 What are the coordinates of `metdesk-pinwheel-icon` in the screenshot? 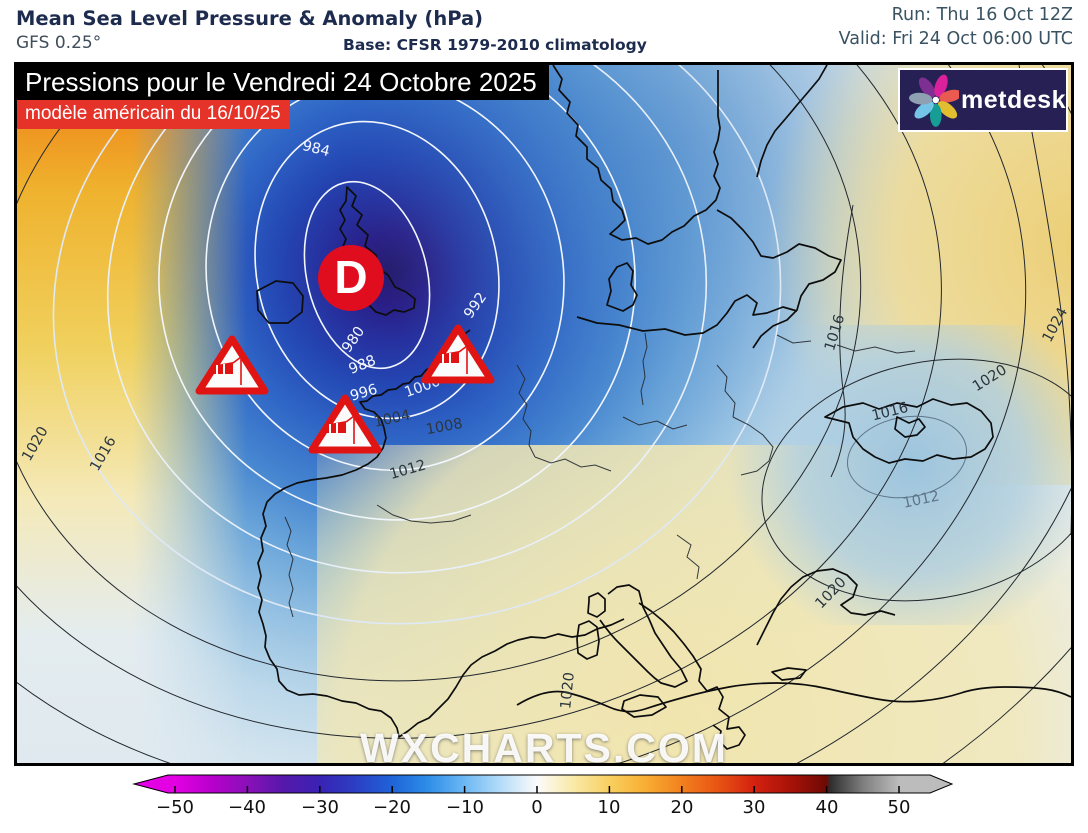 It's located at (934, 100).